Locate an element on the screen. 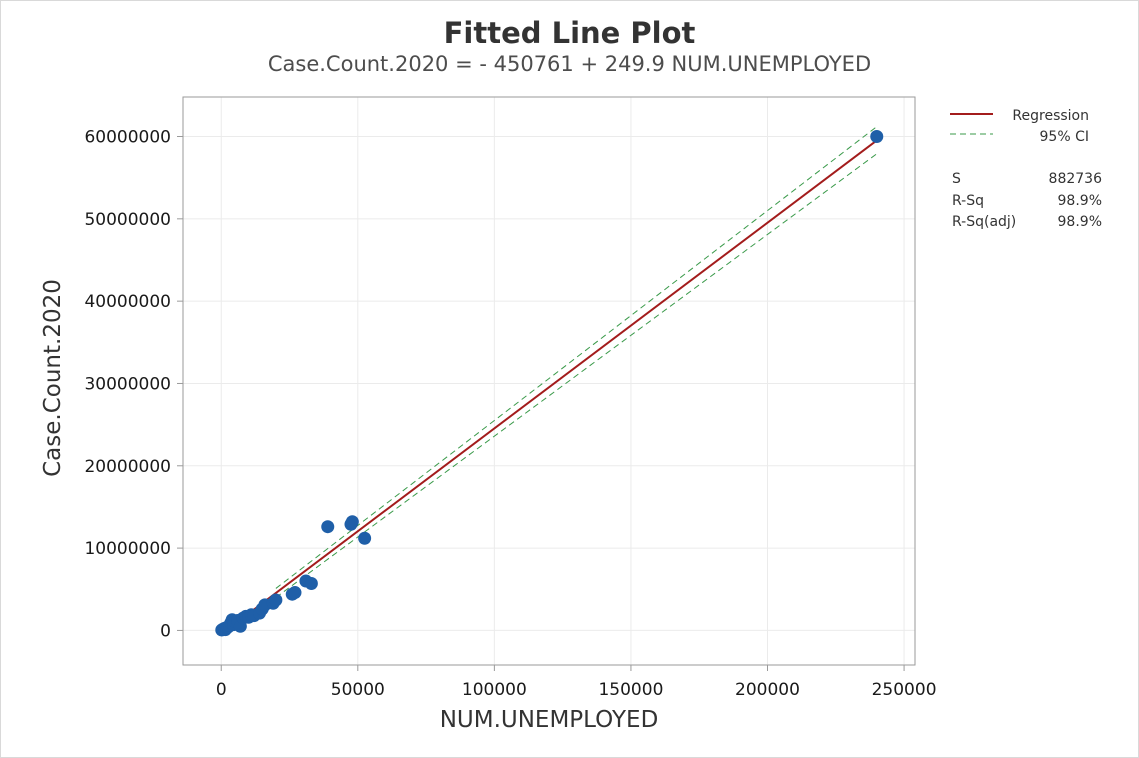  x-axis: 0 50000 100000 150000 200000 250000 is located at coordinates (576, 682).